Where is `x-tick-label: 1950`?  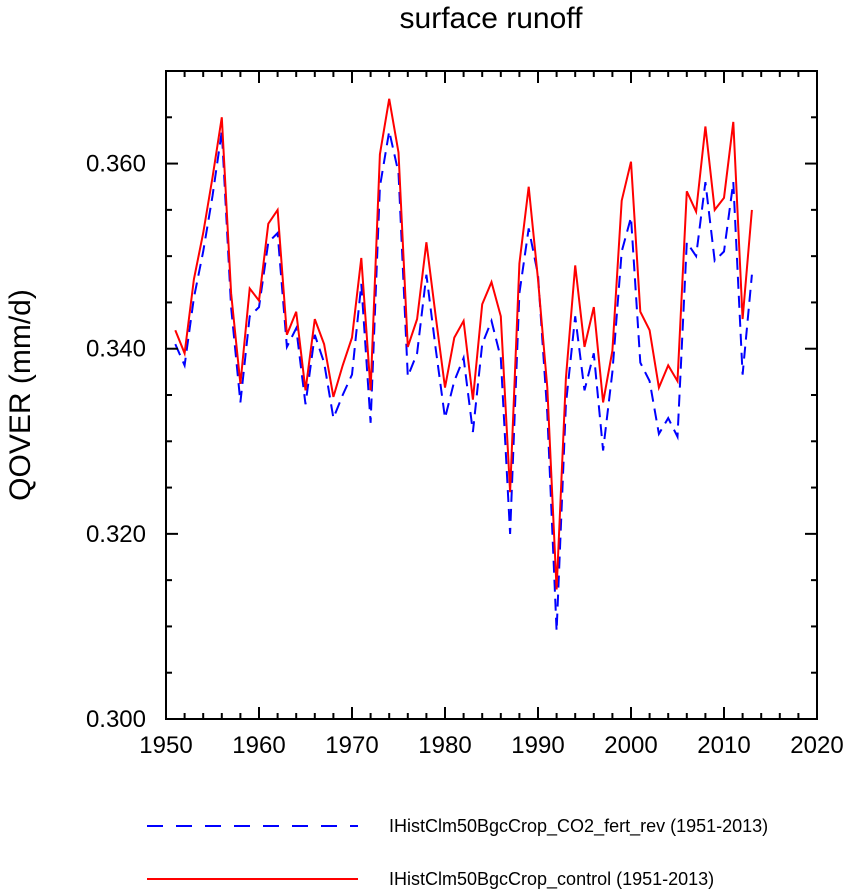 x-tick-label: 1950 is located at coordinates (165, 745).